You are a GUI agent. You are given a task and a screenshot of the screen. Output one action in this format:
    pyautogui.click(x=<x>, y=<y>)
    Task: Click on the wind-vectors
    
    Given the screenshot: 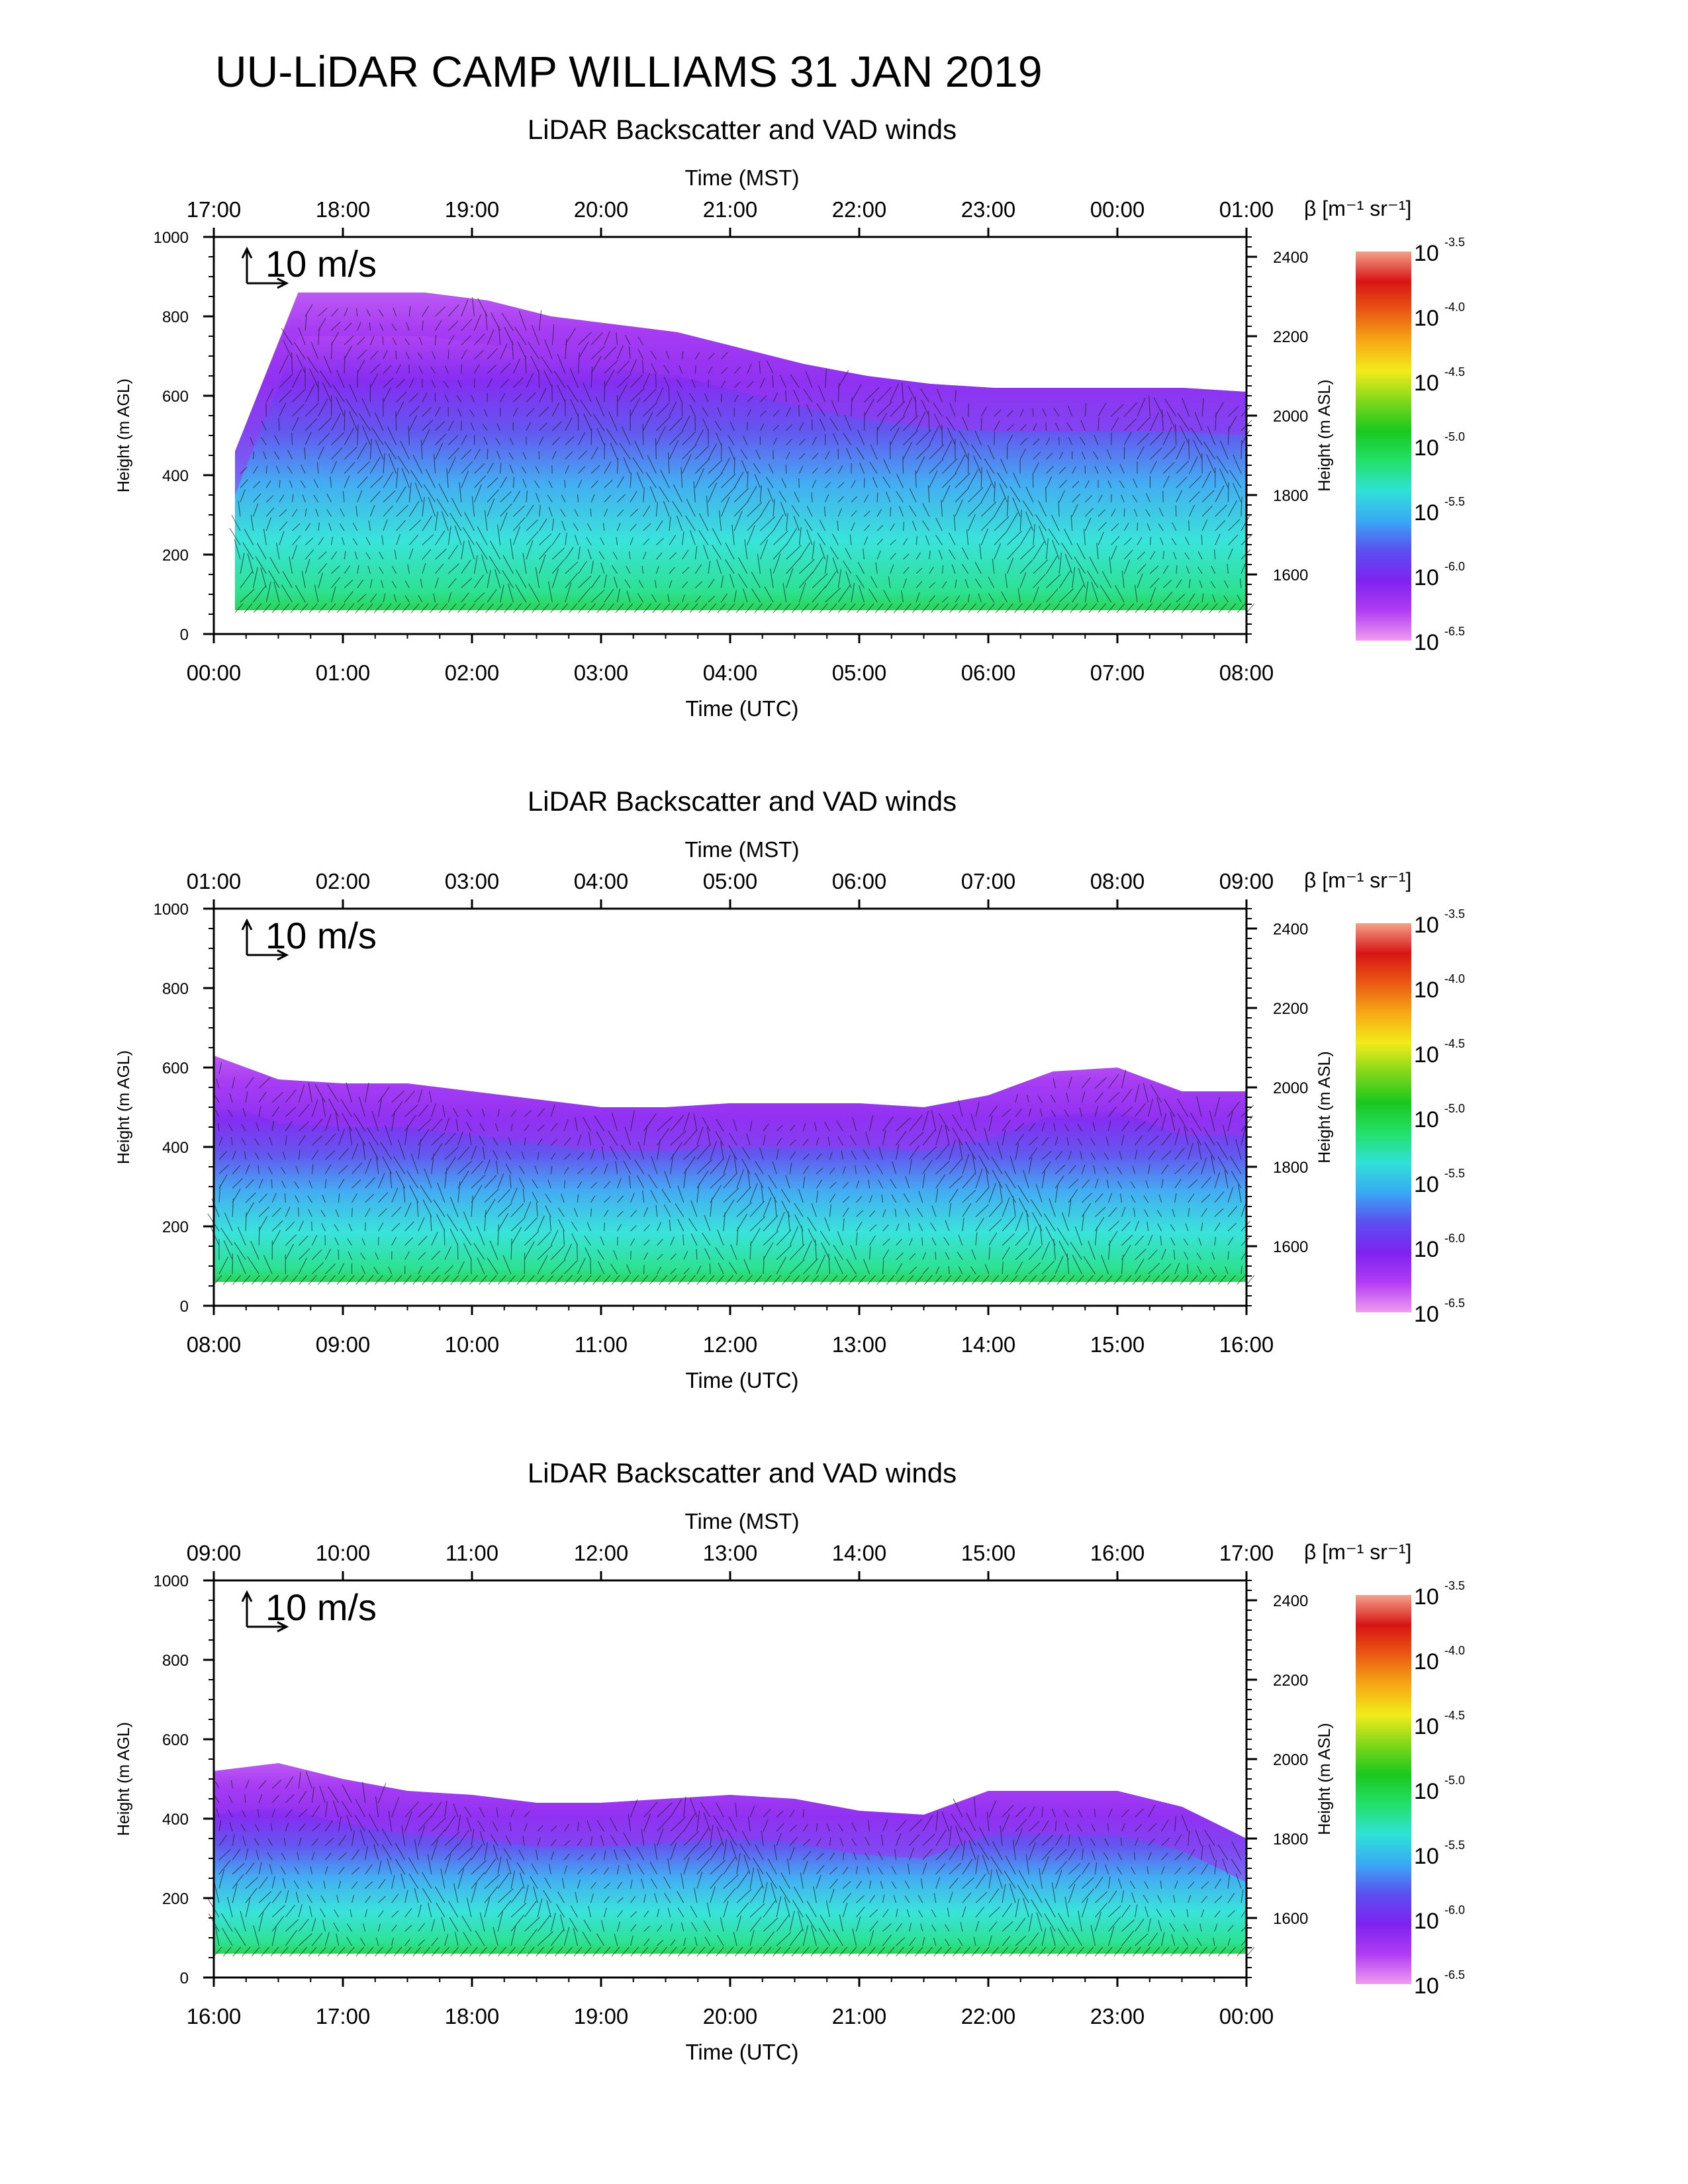 What is the action you would take?
    pyautogui.click(x=731, y=1864)
    